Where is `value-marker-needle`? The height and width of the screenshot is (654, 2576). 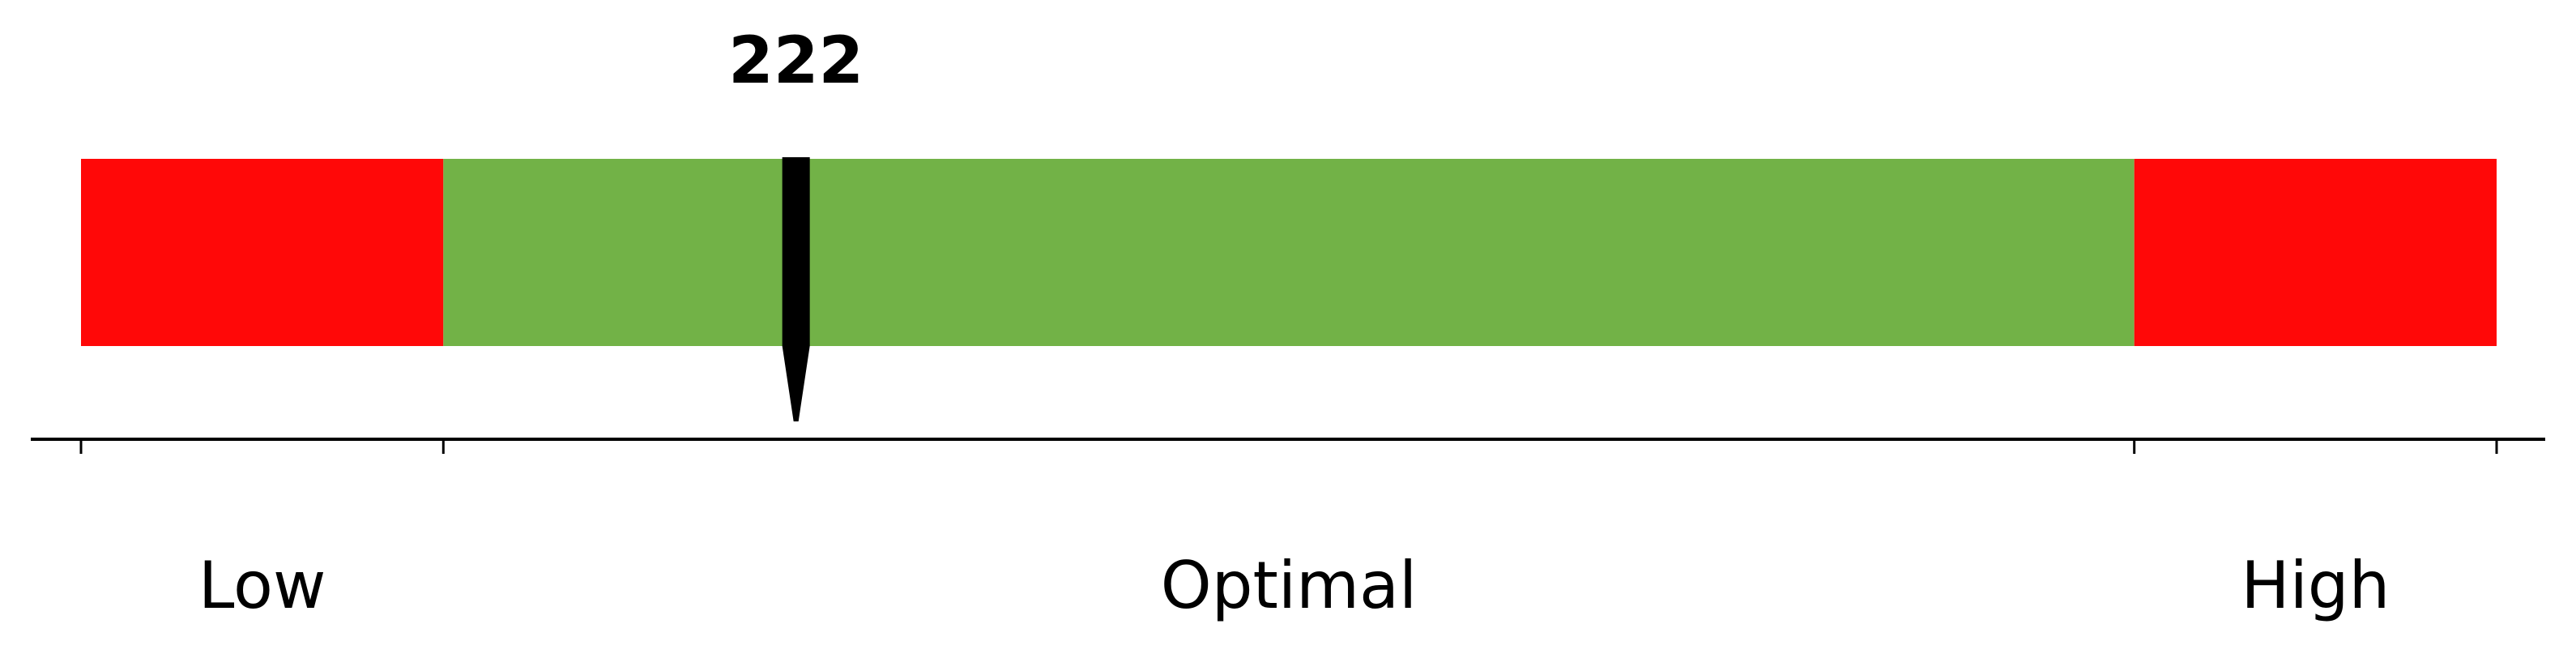 value-marker-needle is located at coordinates (796, 289).